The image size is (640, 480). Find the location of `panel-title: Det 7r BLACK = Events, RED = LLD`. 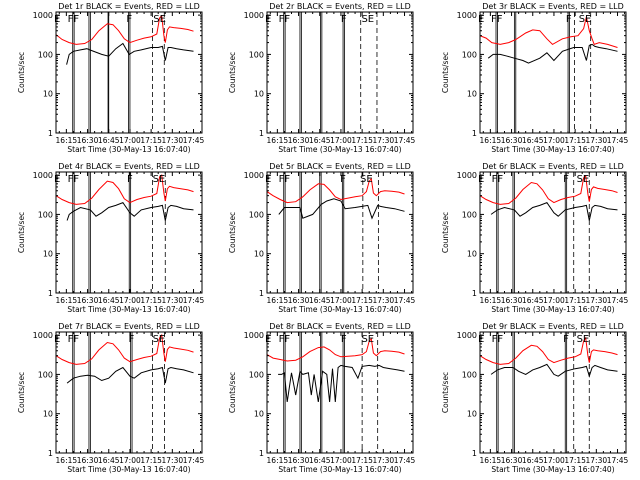

panel-title: Det 7r BLACK = Events, RED = LLD is located at coordinates (129, 326).